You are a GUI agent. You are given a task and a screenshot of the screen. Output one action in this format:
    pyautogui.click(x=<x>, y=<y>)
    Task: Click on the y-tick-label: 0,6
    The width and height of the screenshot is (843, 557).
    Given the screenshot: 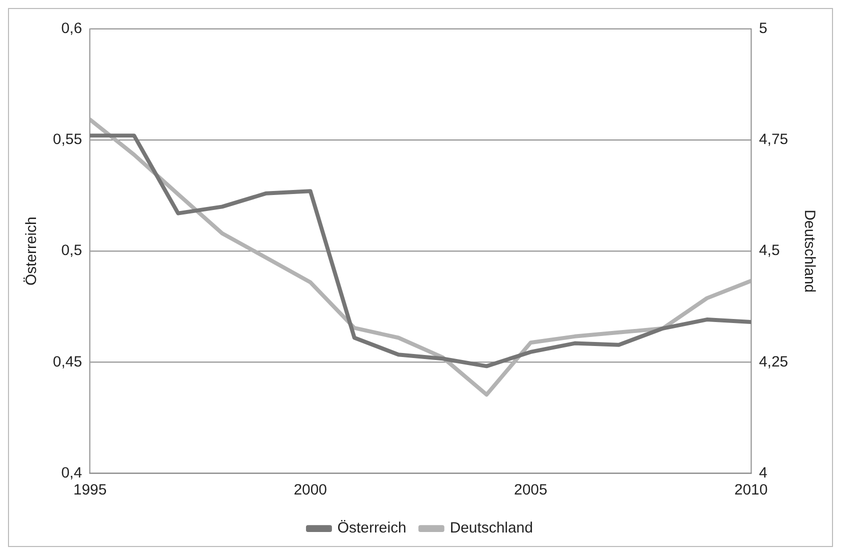 What is the action you would take?
    pyautogui.click(x=71, y=29)
    